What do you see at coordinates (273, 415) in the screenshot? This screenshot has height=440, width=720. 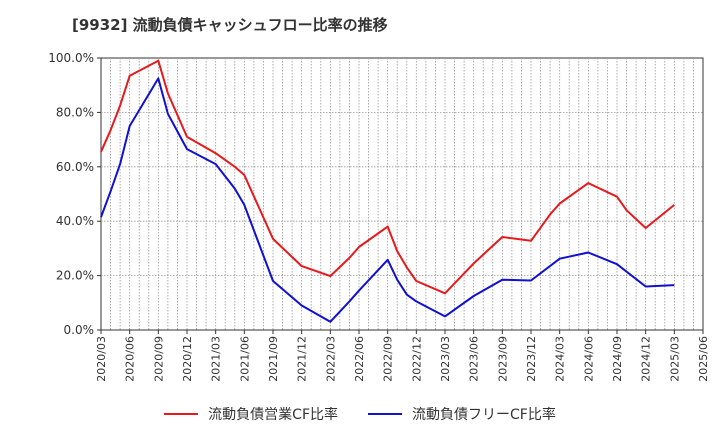 I see `legend-label-operating-cf: 流動負債営業CF比率` at bounding box center [273, 415].